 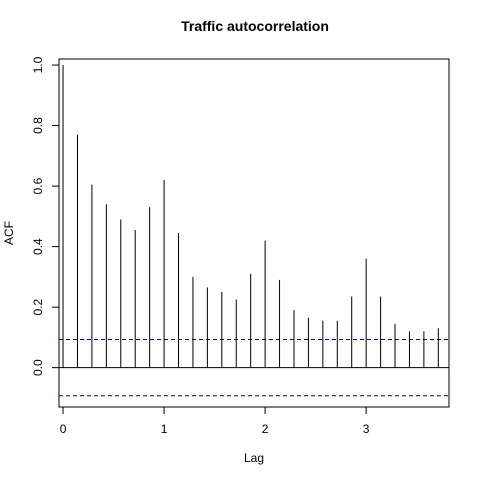 What do you see at coordinates (9, 233) in the screenshot?
I see `y-axis-label: ACF` at bounding box center [9, 233].